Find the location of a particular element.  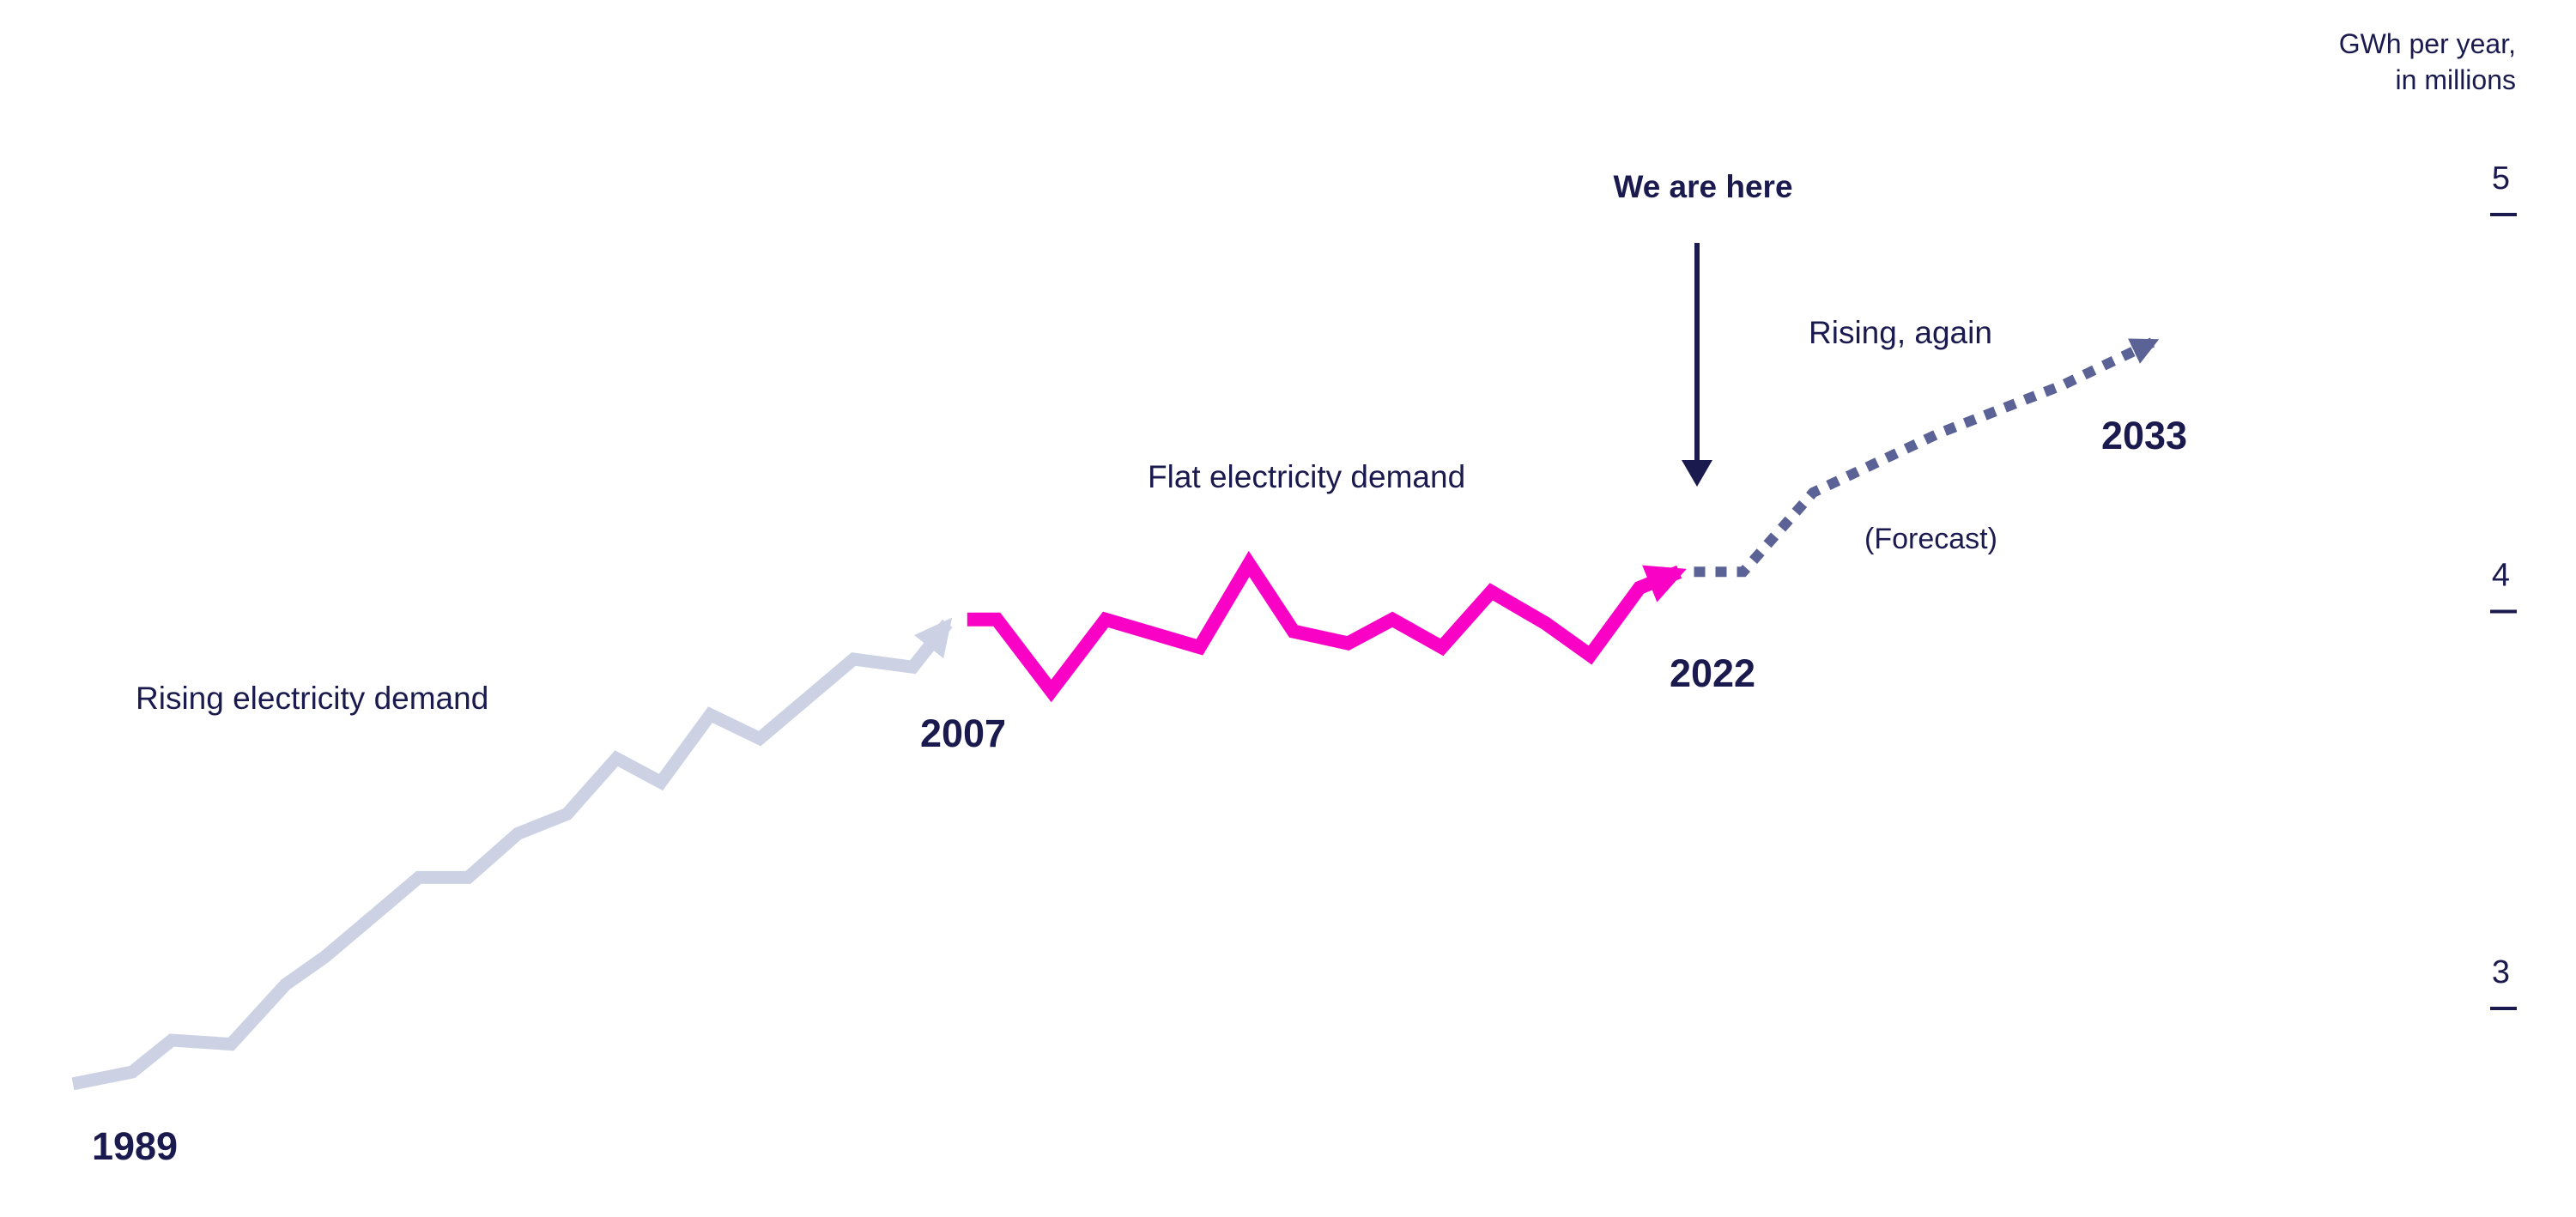

y-axis-label-5: 5 is located at coordinates (2501, 178).